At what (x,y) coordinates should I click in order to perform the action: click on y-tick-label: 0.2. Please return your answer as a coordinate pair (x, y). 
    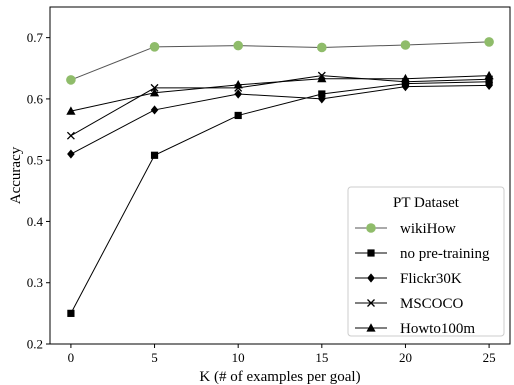
    Looking at the image, I should click on (35, 344).